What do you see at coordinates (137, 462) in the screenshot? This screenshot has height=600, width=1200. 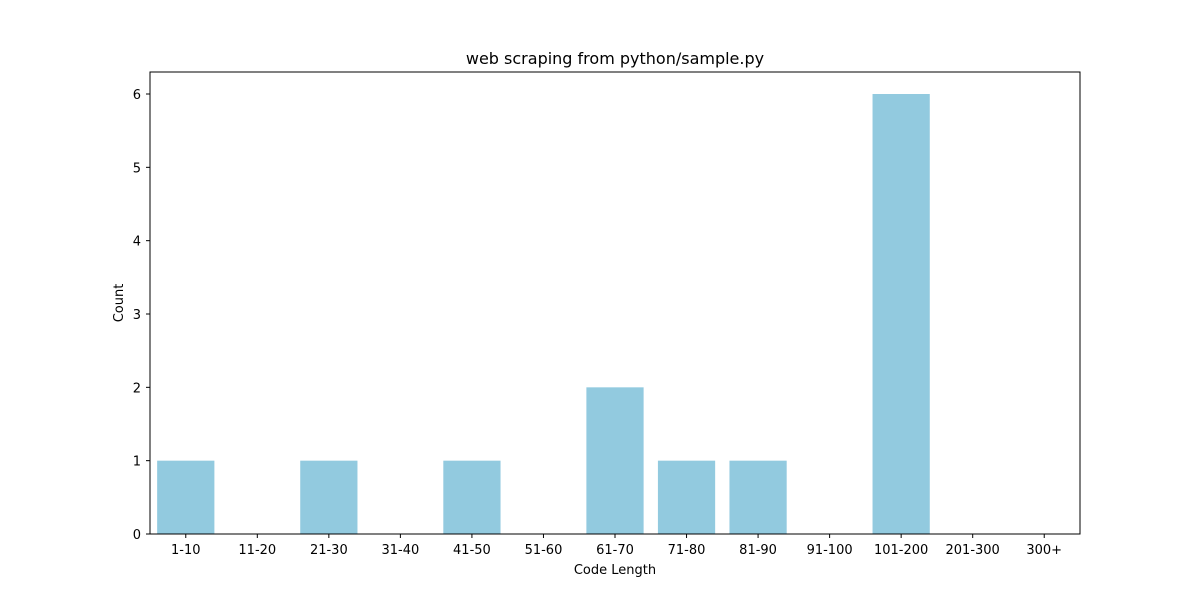 I see `y-tick-label: 1` at bounding box center [137, 462].